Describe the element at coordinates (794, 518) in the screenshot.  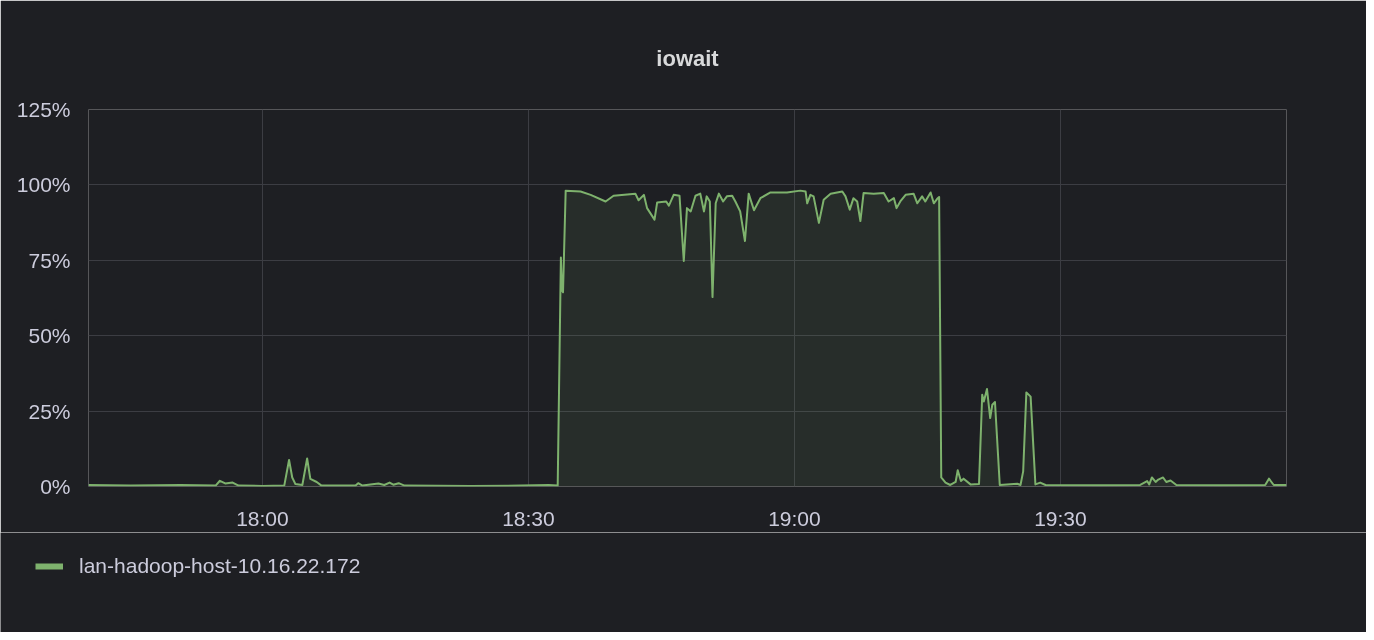
I see `x-tick-label: 19:00` at that location.